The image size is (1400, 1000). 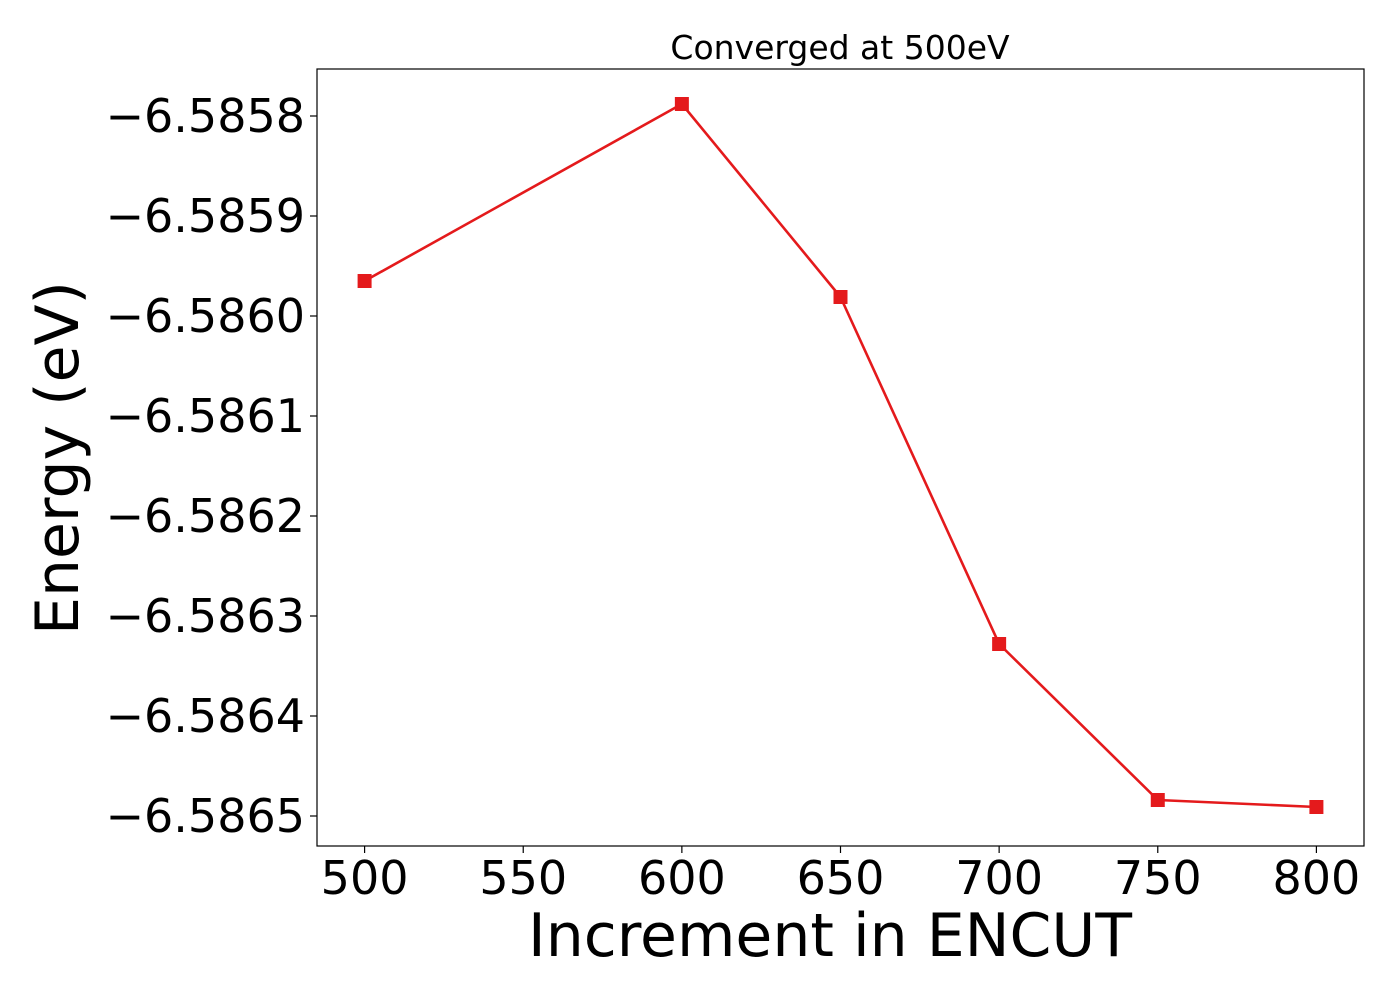 I want to click on x-tick-label: 800, so click(x=1317, y=878).